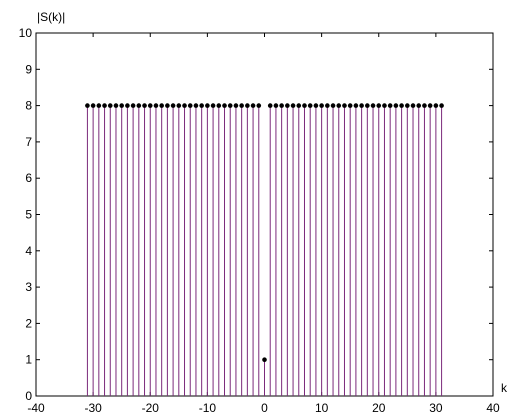 Image resolution: width=509 pixels, height=416 pixels. Describe the element at coordinates (28, 360) in the screenshot. I see `y-tick-label: 1` at that location.